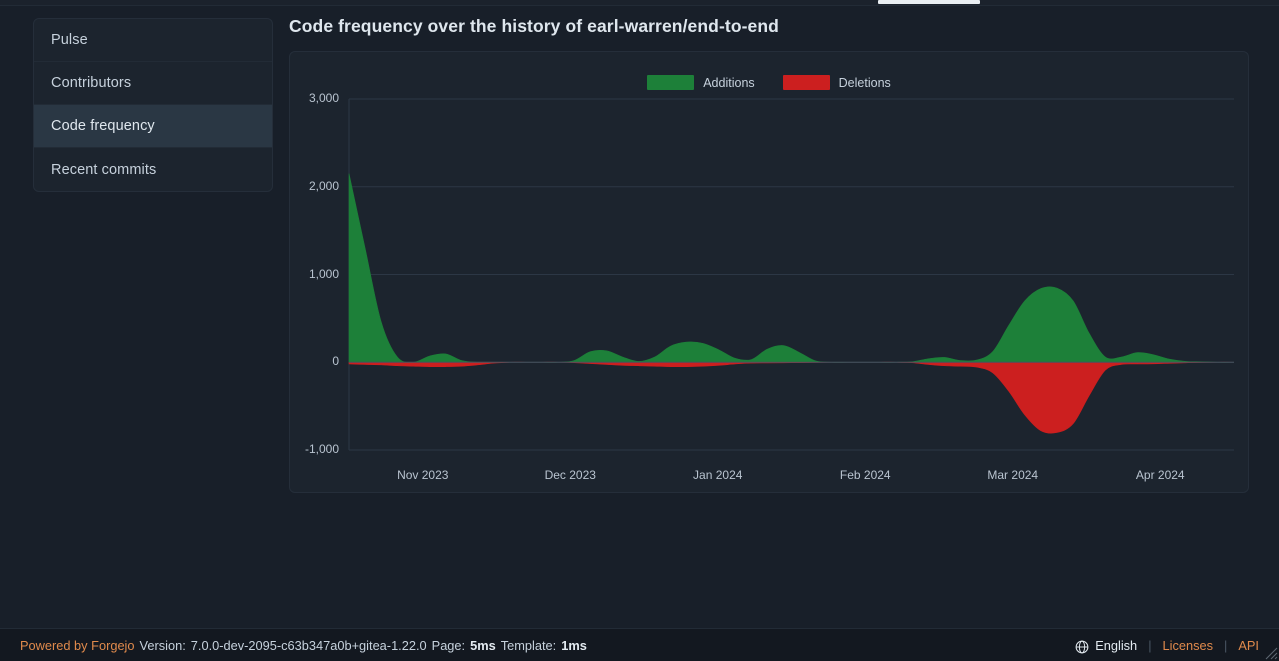 This screenshot has height=661, width=1279. I want to click on sidebar-item-pulse: Pulse, so click(153, 40).